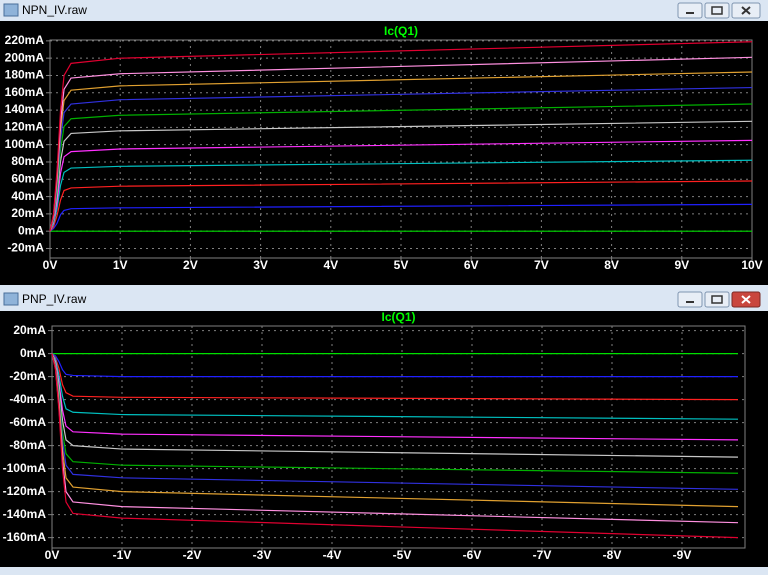 The width and height of the screenshot is (768, 575). Describe the element at coordinates (402, 555) in the screenshot. I see `x-tick-label: -5V` at that location.